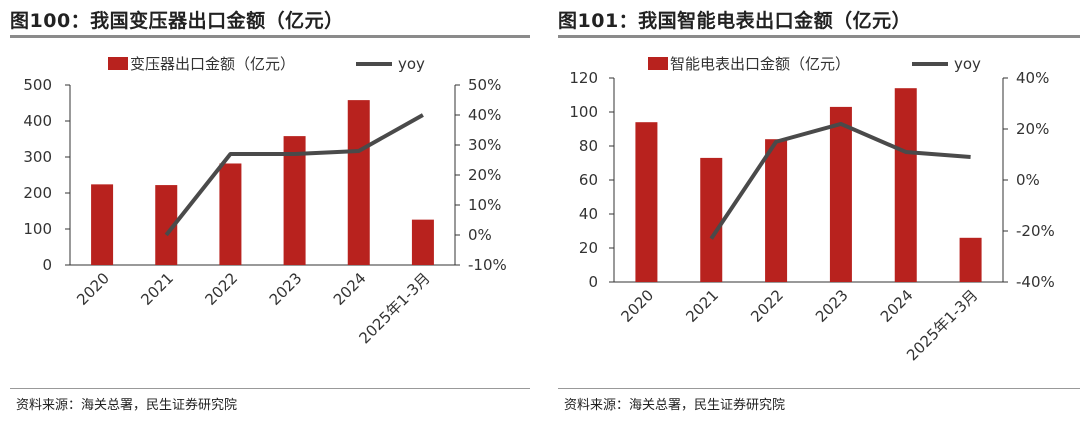 This screenshot has height=423, width=1080. What do you see at coordinates (1035, 231) in the screenshot?
I see `right-tick-label: -20%` at bounding box center [1035, 231].